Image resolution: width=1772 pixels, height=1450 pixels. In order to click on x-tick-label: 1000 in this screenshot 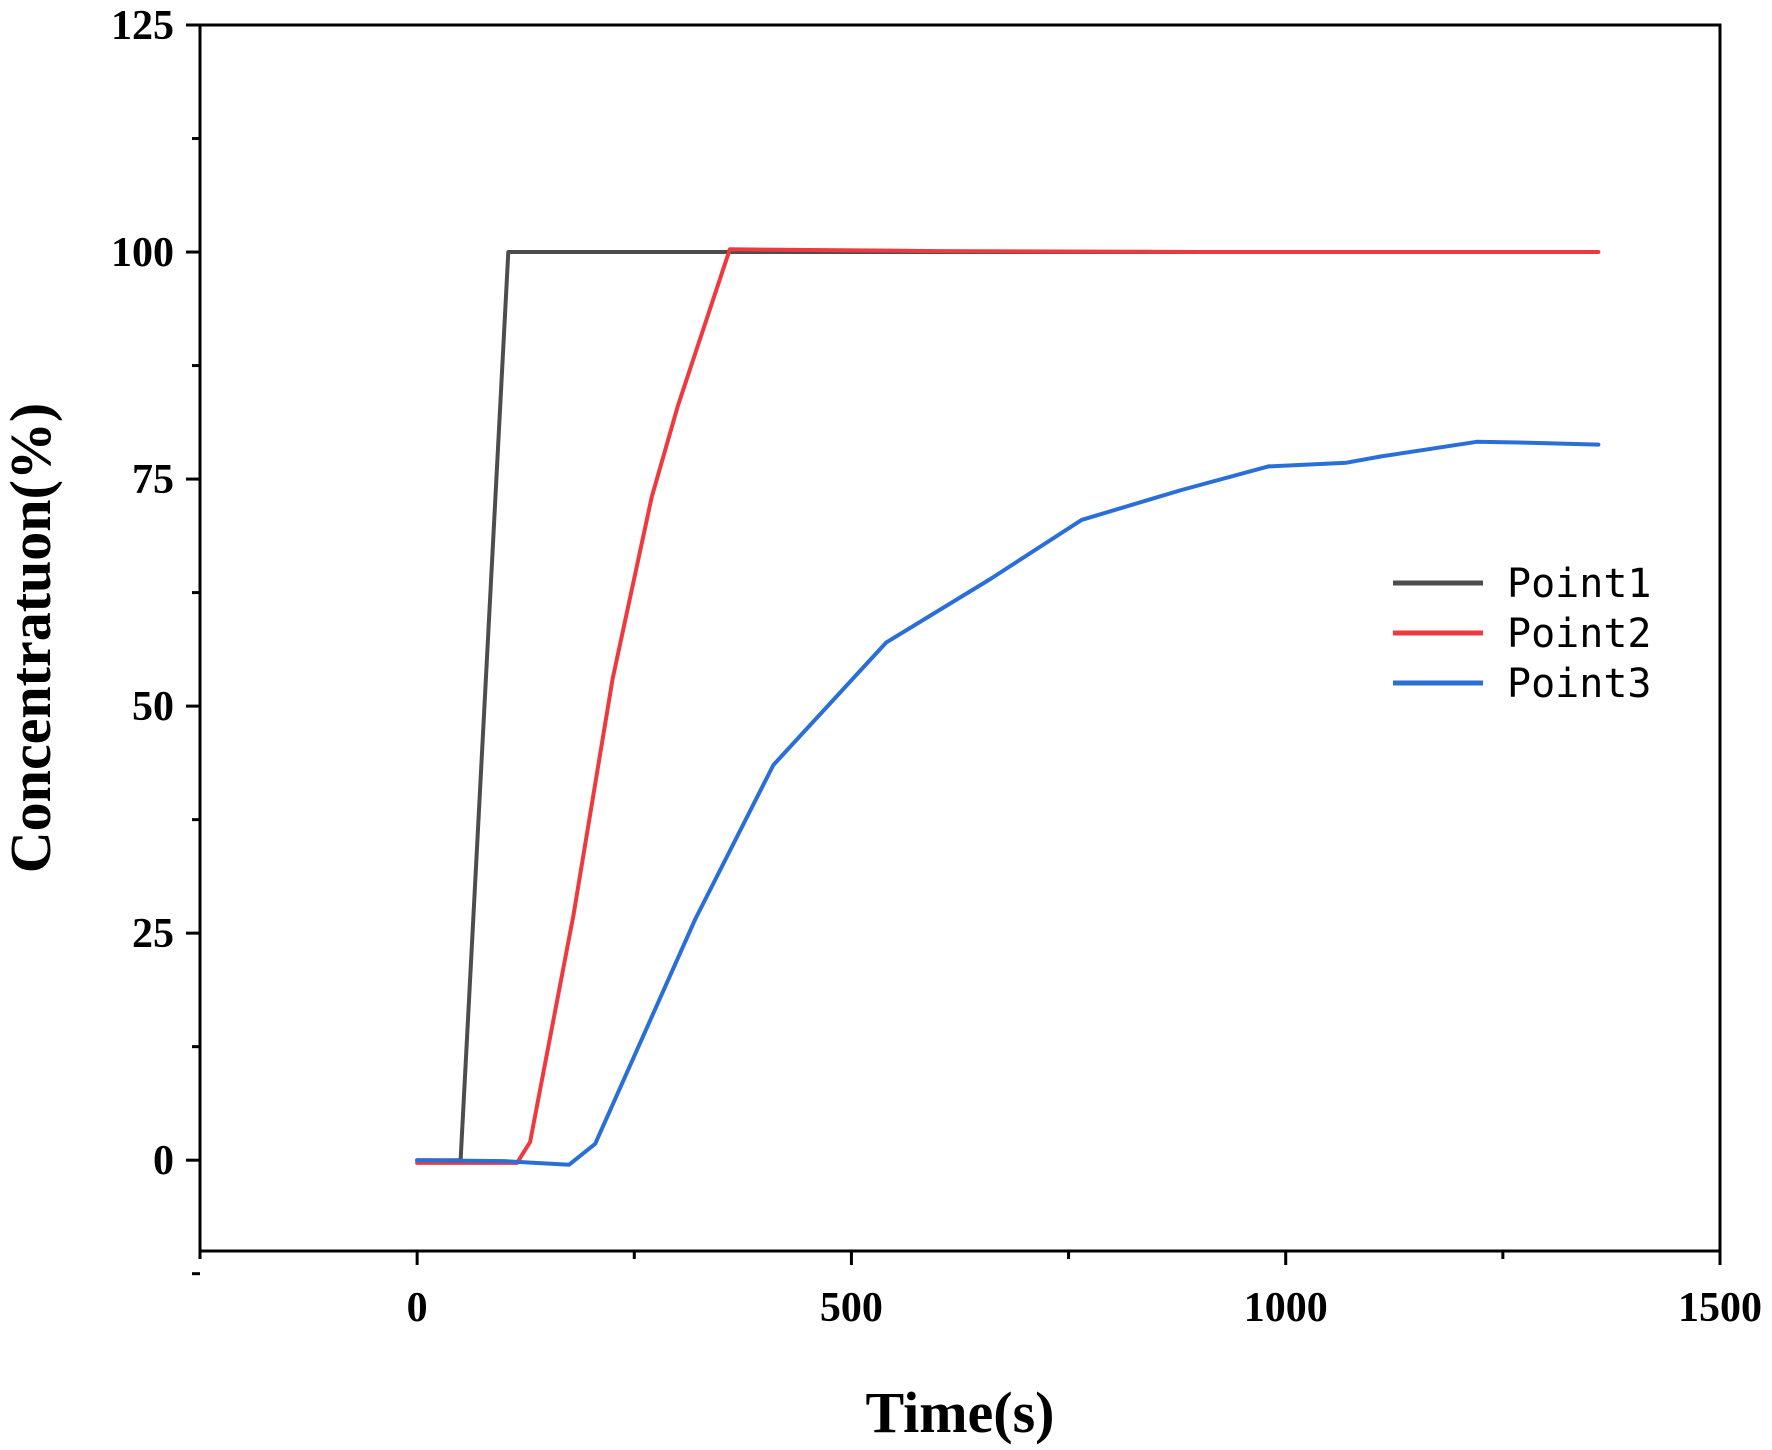, I will do `click(1286, 1308)`.